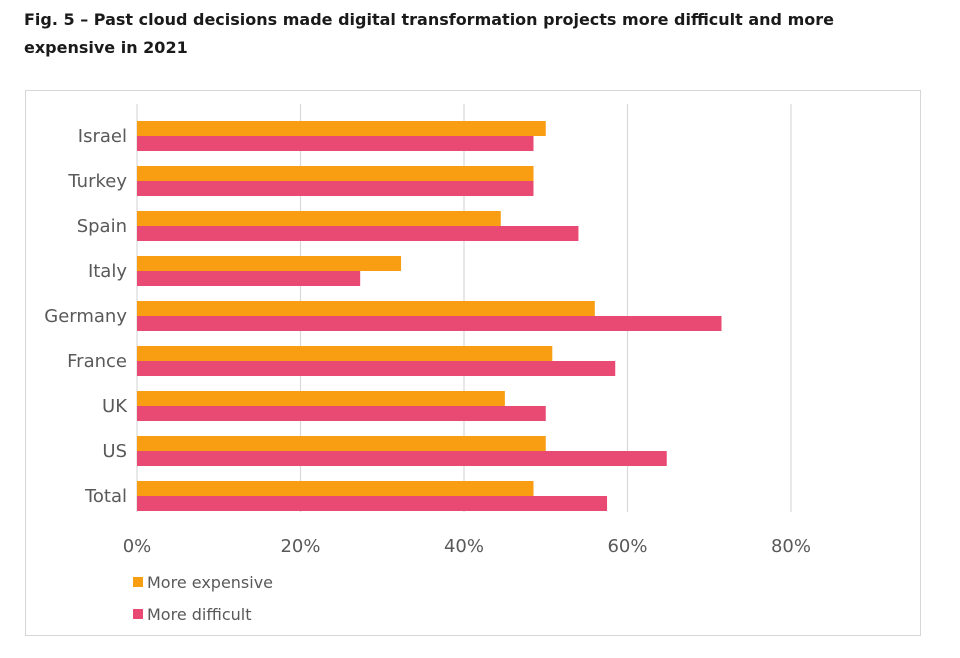 Image resolution: width=960 pixels, height=658 pixels. I want to click on legend-label: More expensive, so click(210, 582).